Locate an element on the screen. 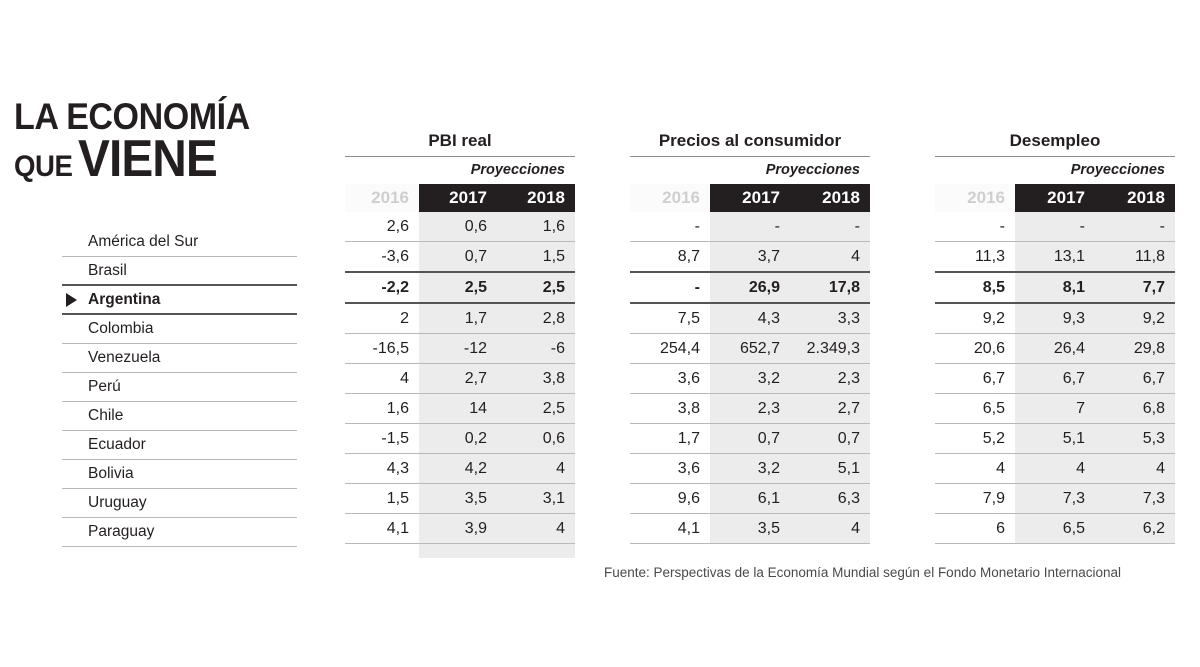 The width and height of the screenshot is (1200, 667). data-cell: 1,7 is located at coordinates (688, 438).